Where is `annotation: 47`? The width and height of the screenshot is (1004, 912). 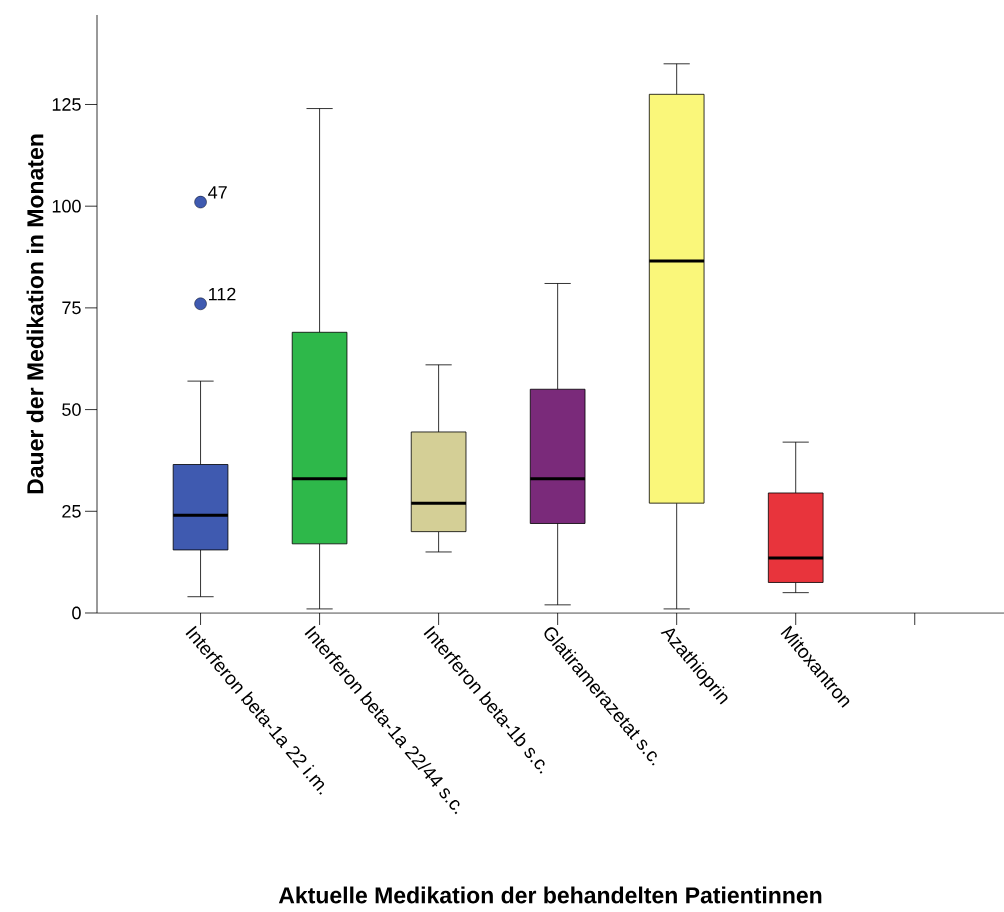 annotation: 47 is located at coordinates (217, 192).